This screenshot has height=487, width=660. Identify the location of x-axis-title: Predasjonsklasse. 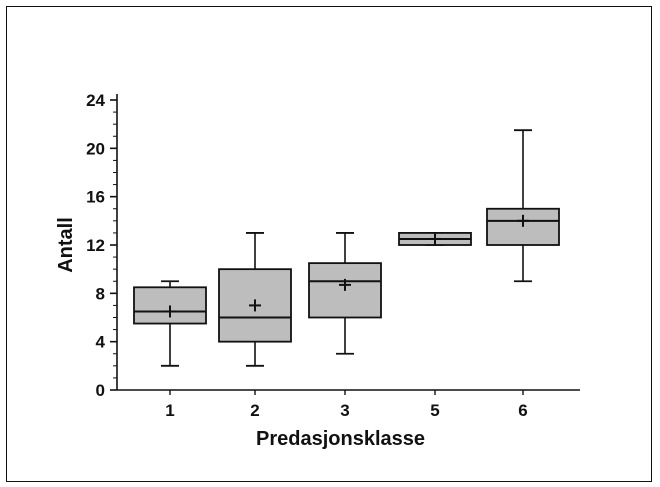
(340, 439).